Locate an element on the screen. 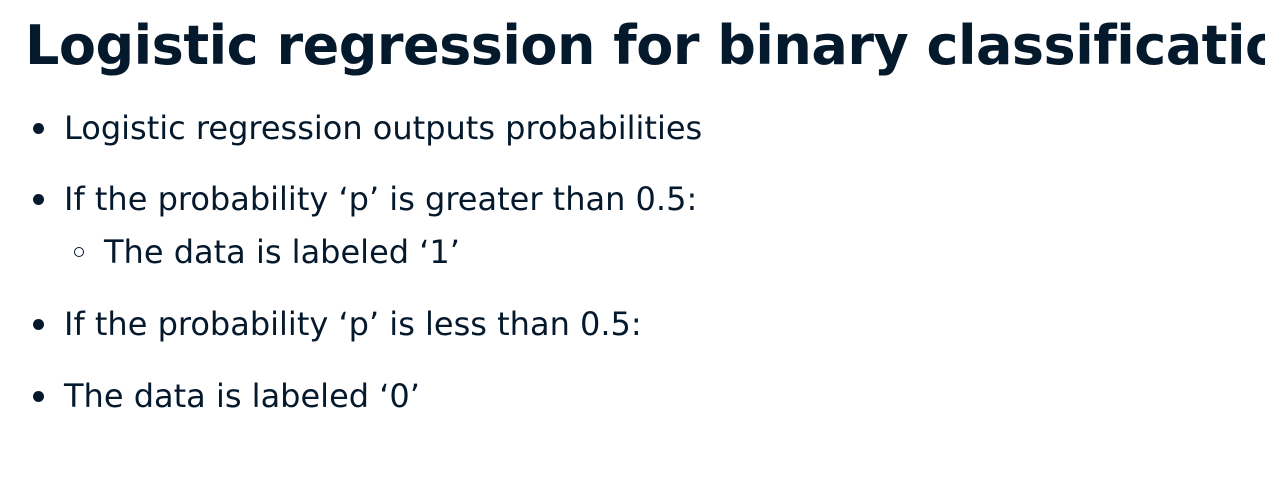 The height and width of the screenshot is (498, 1265). hollow-circle-icon is located at coordinates (79, 252).